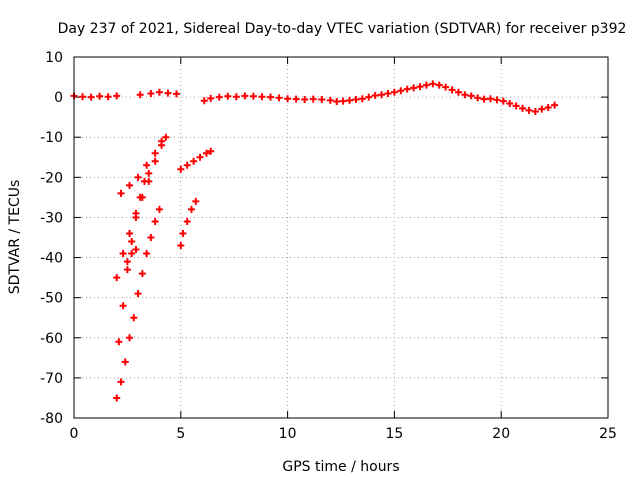  I want to click on y-tick-label: -70, so click(51, 379).